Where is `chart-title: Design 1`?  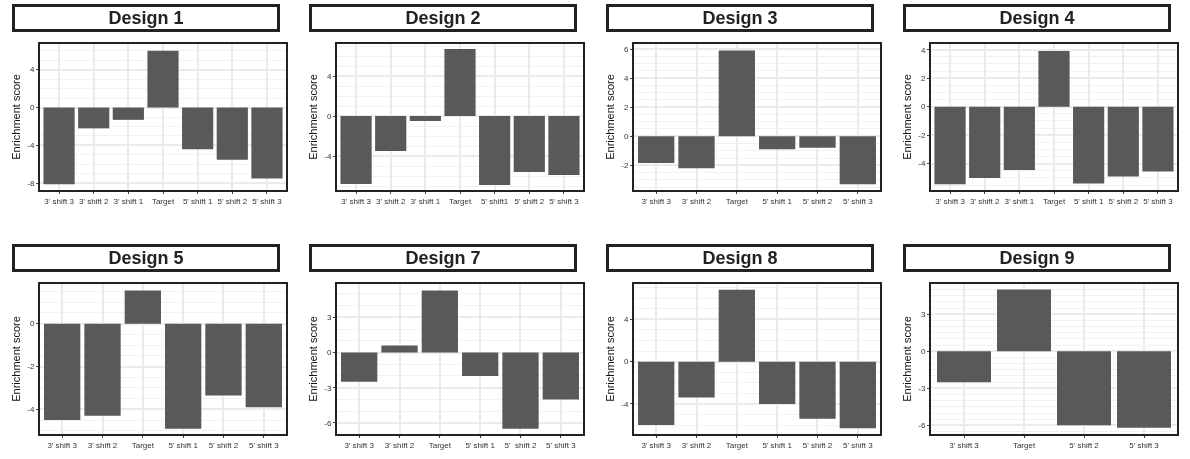
chart-title: Design 1 is located at coordinates (146, 18).